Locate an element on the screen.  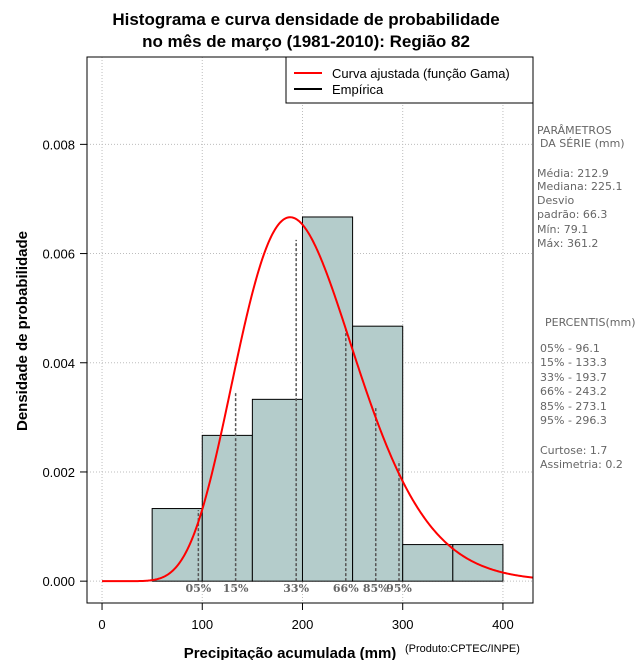
y-axis: 0.000 0.002 0.004 0.006 0.008 is located at coordinates (65, 363).